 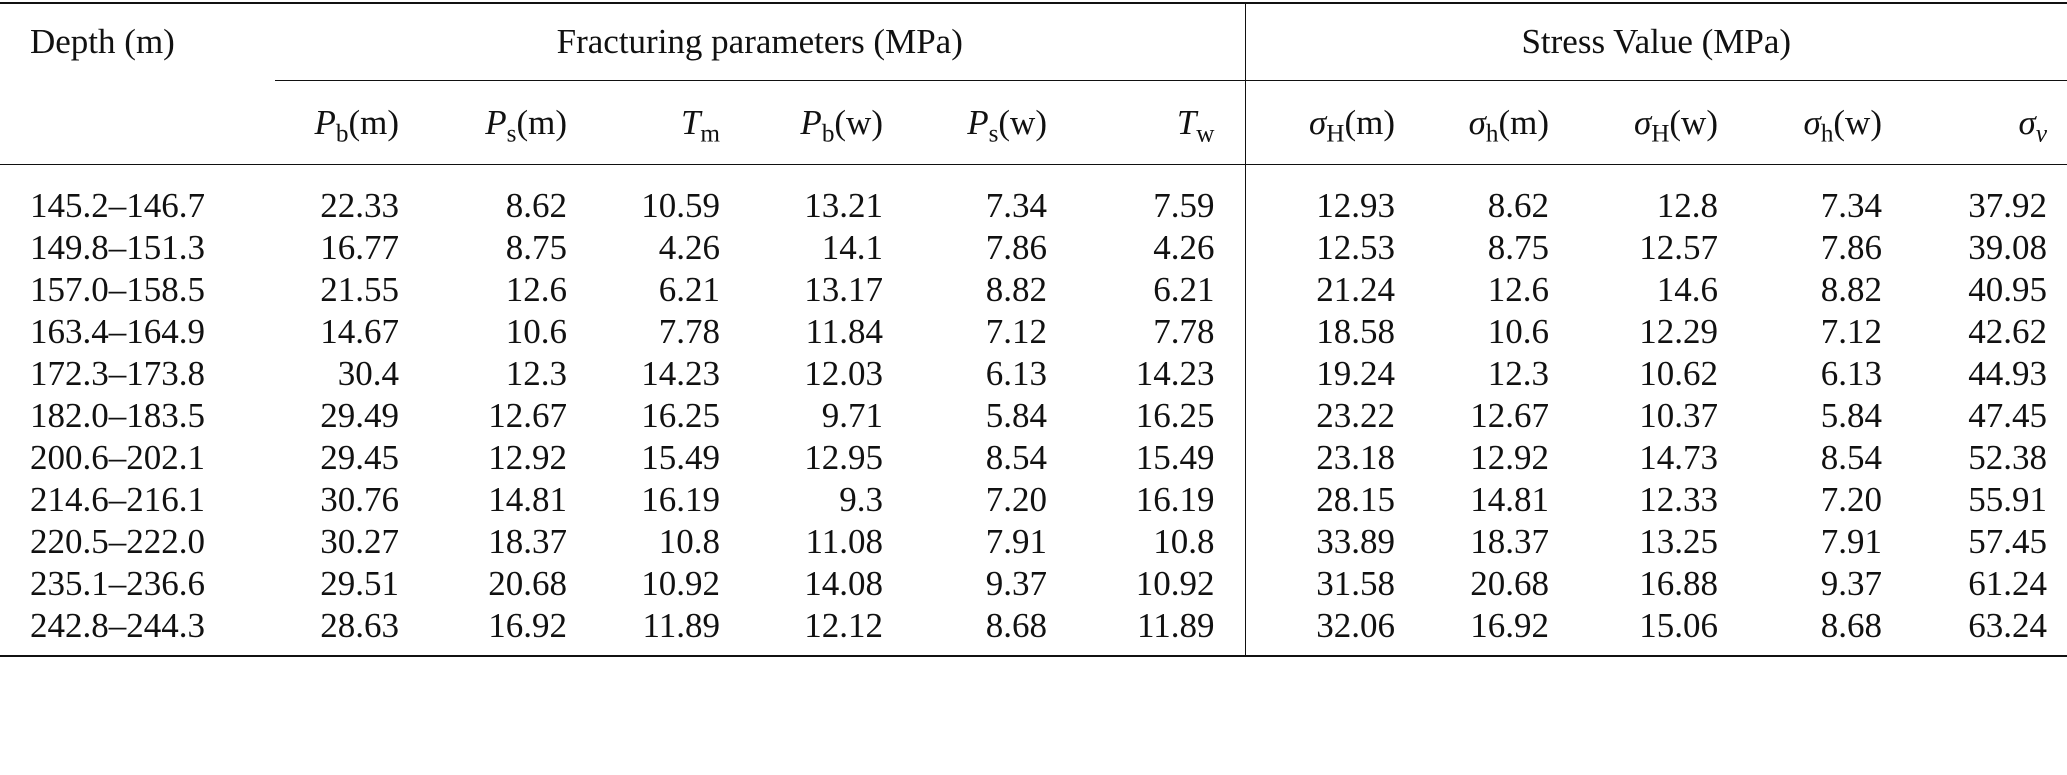 I want to click on value-cell: 32.06, so click(x=1355, y=625).